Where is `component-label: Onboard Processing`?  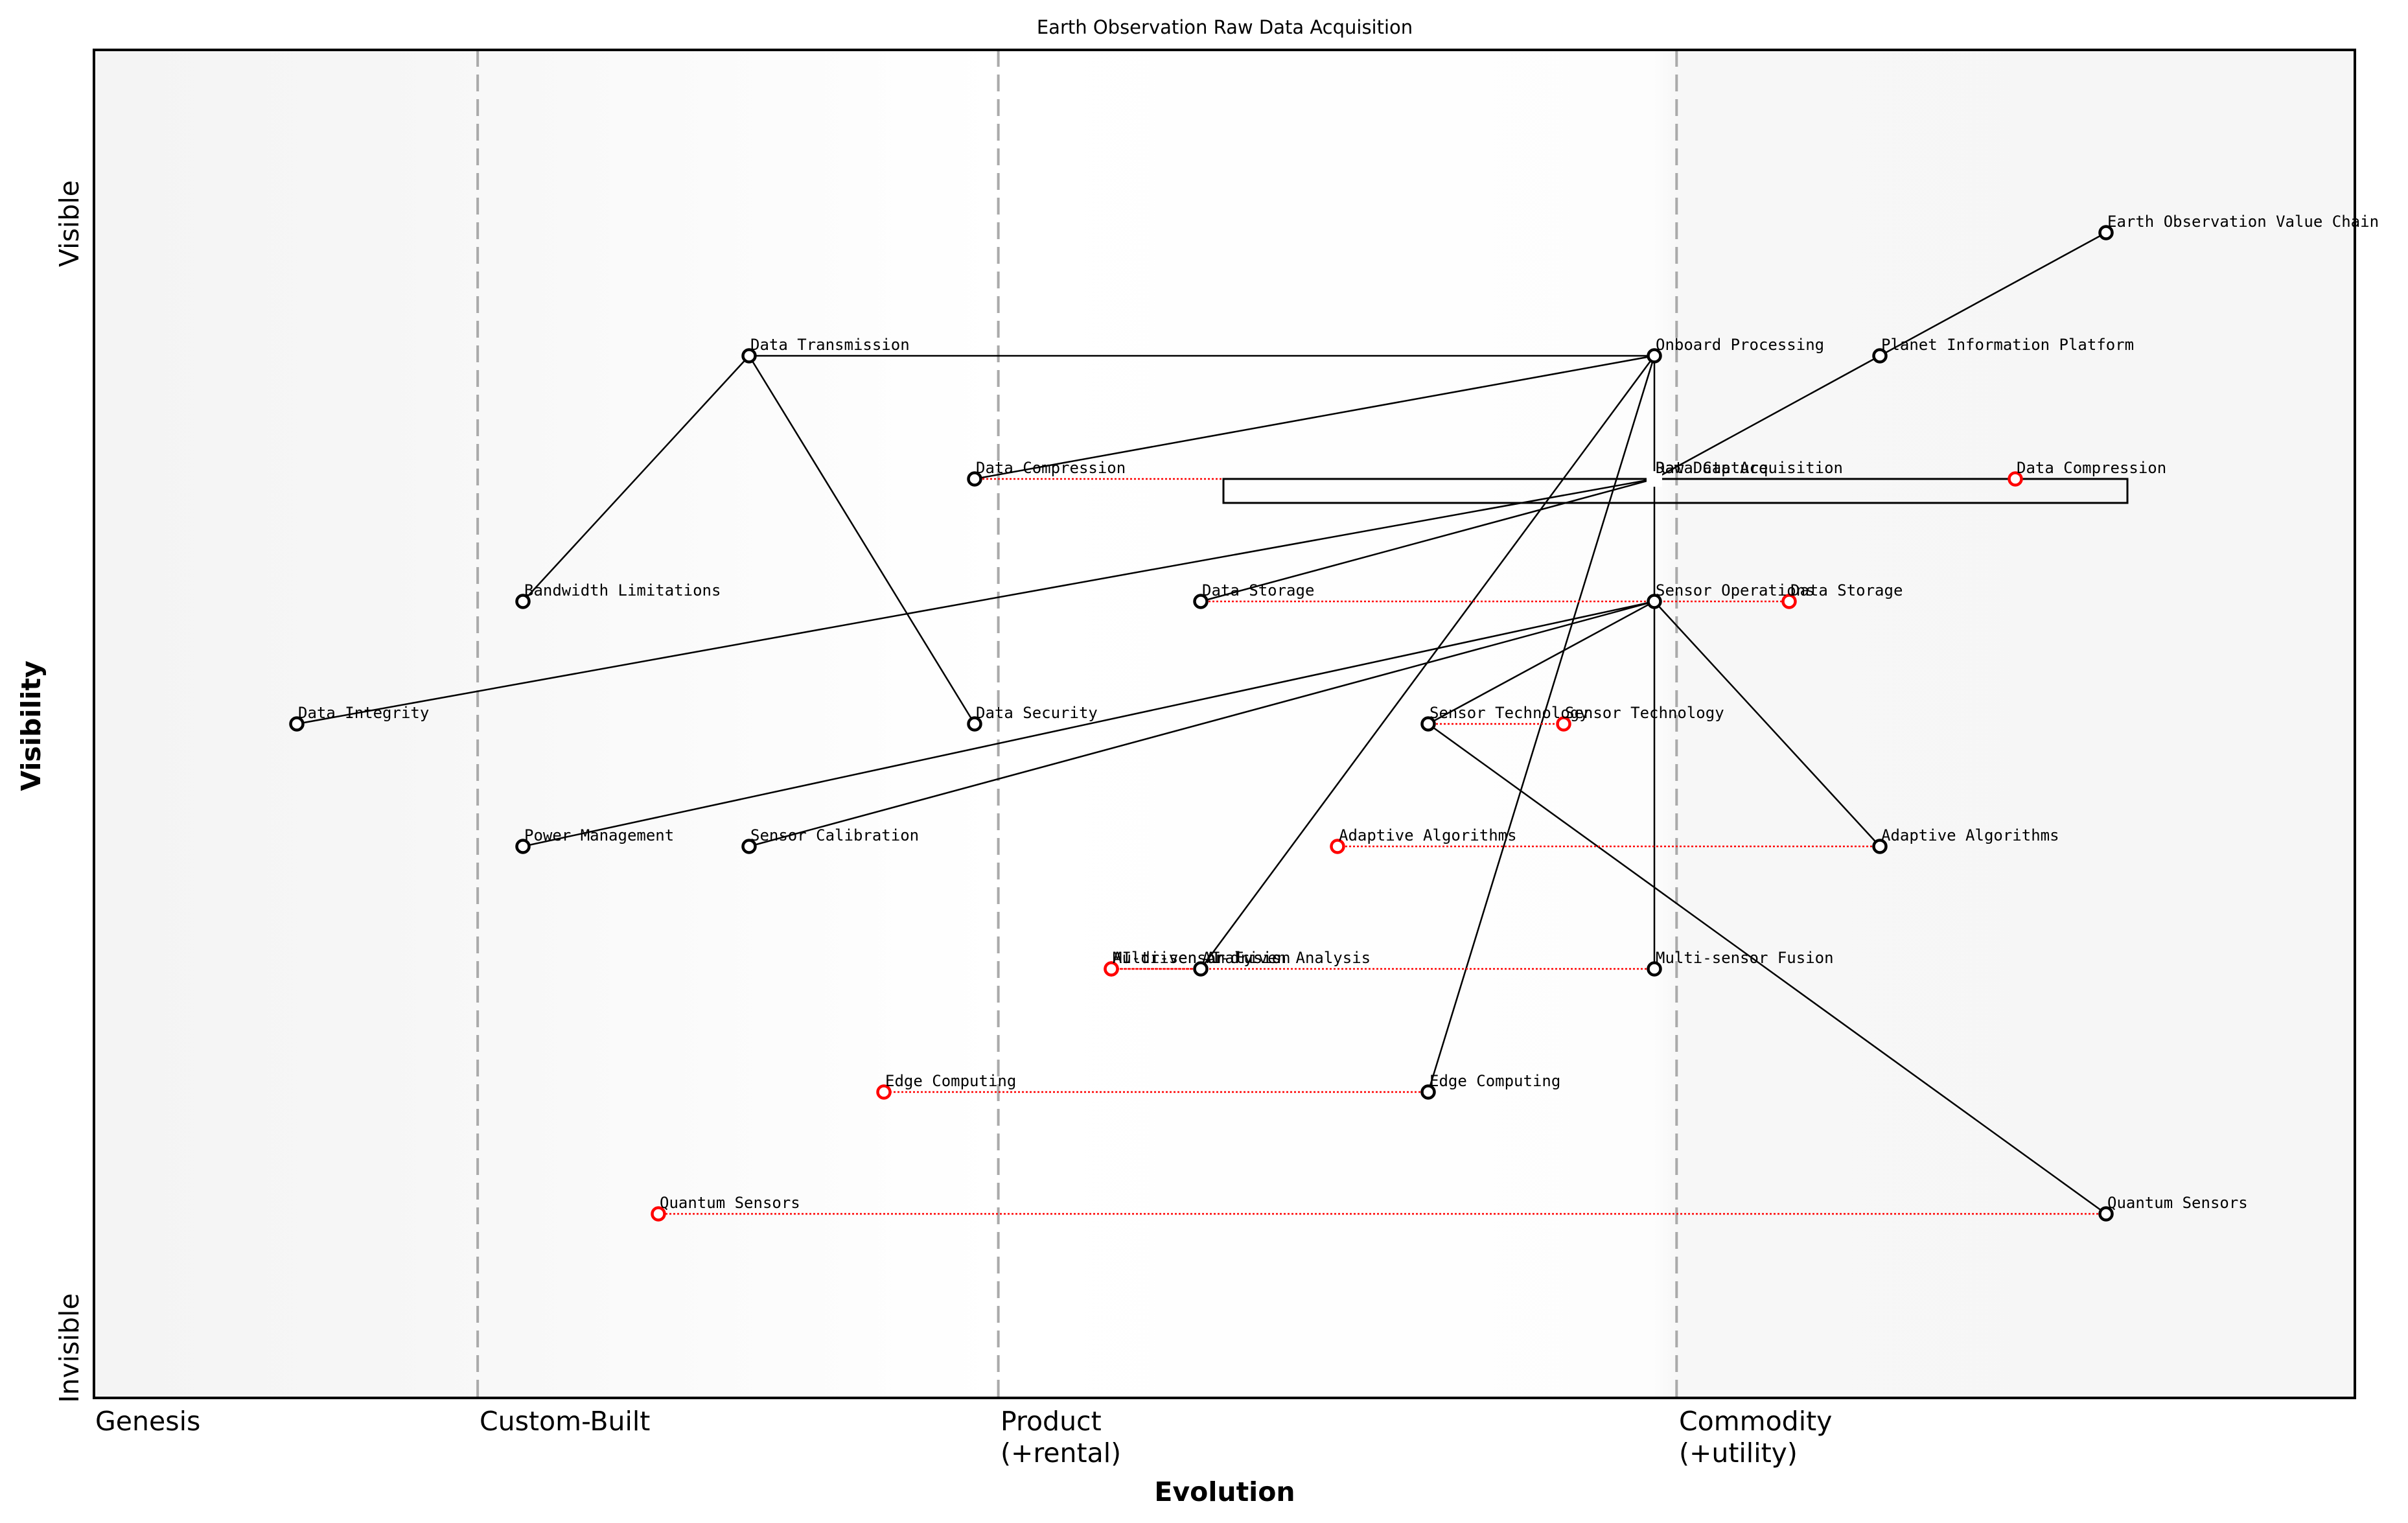 component-label: Onboard Processing is located at coordinates (1740, 345).